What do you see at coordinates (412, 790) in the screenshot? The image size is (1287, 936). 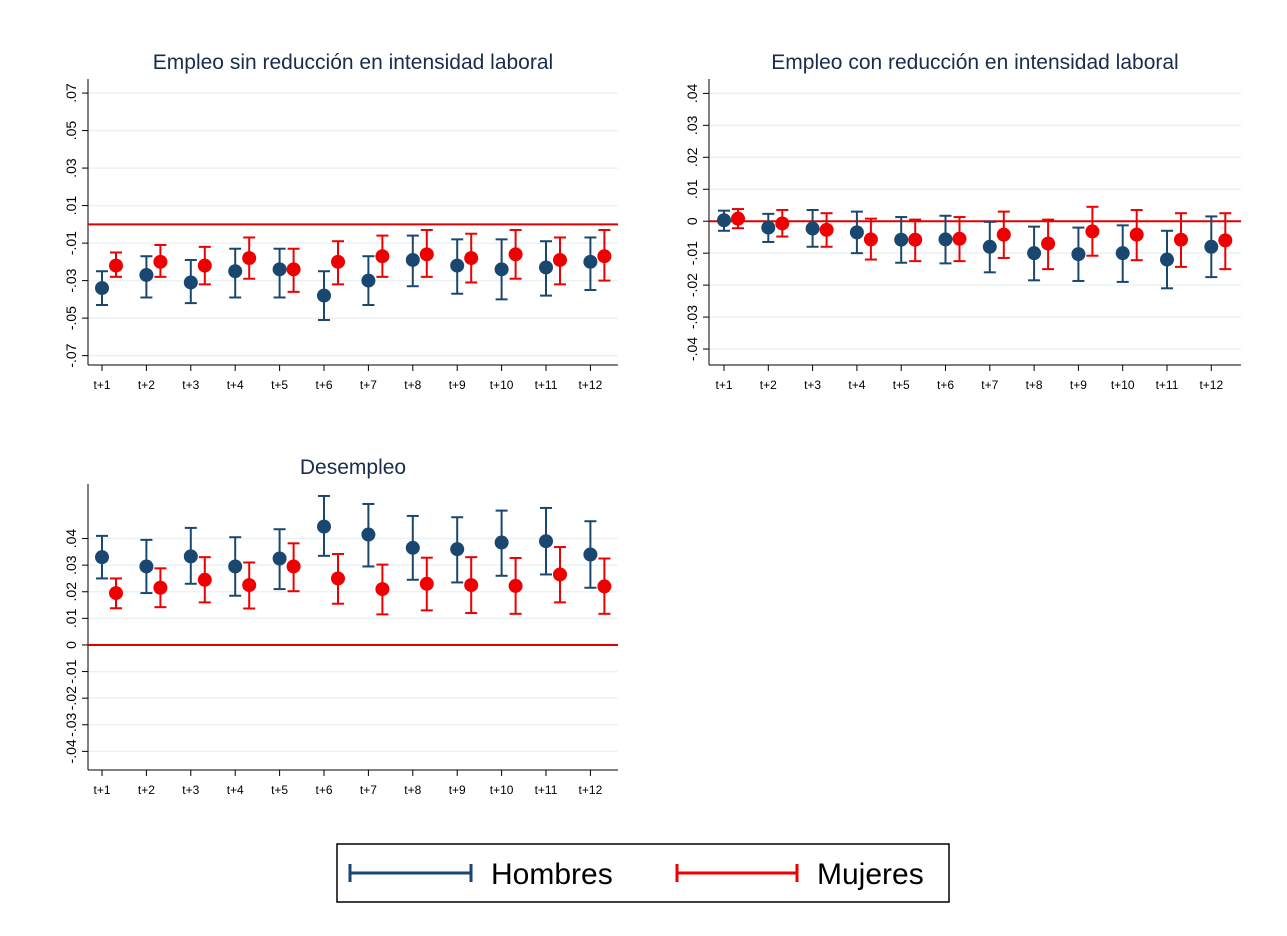 I see `x-tick-label: t+8` at bounding box center [412, 790].